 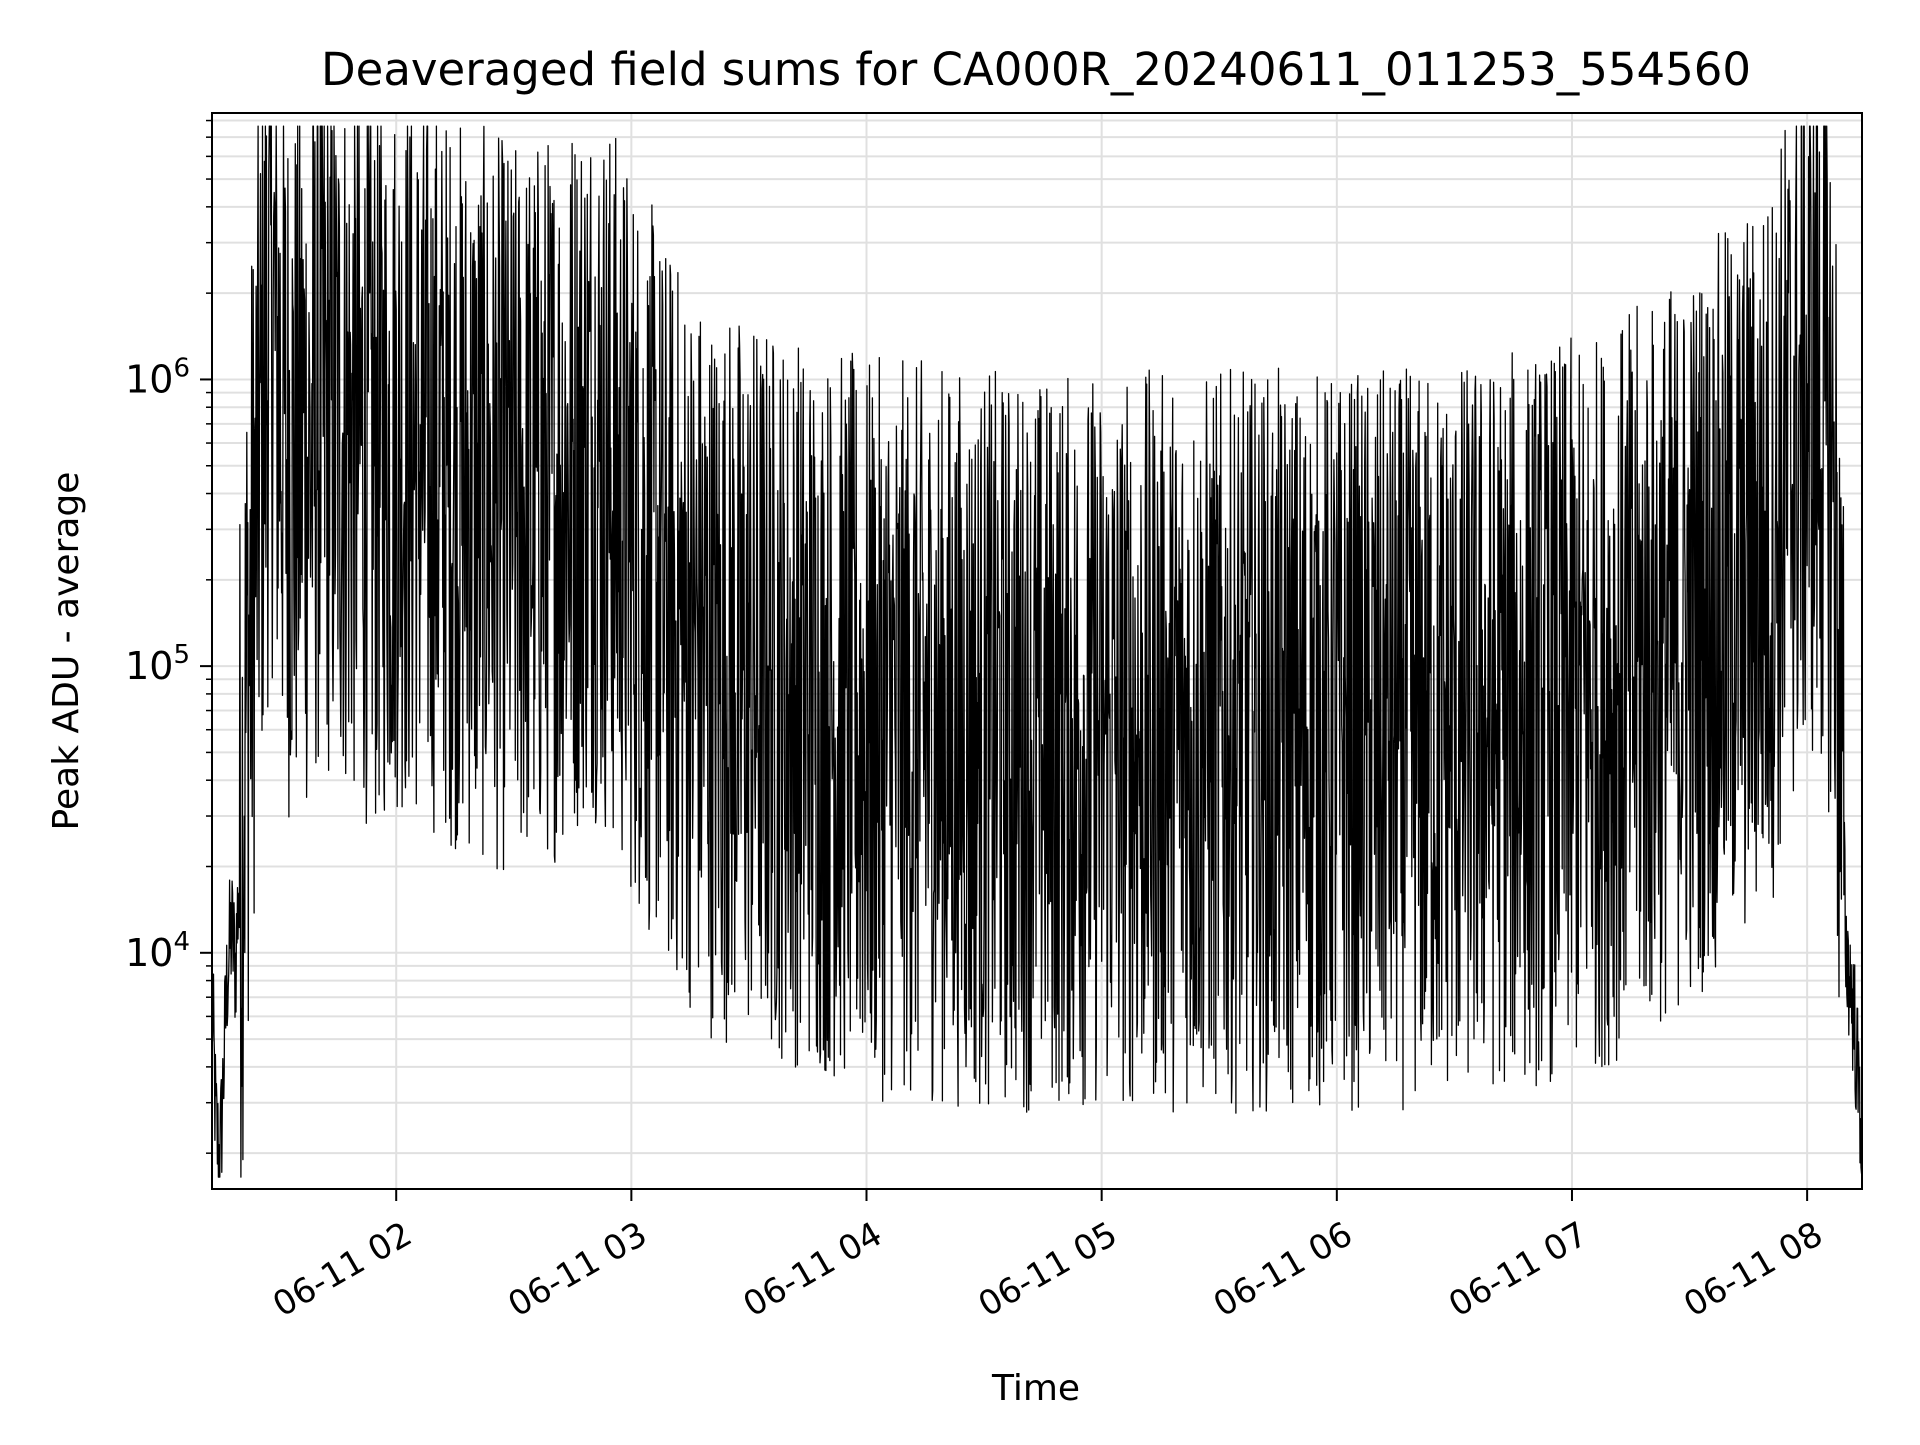 I want to click on y-tick-label: 104, so click(x=157, y=951).